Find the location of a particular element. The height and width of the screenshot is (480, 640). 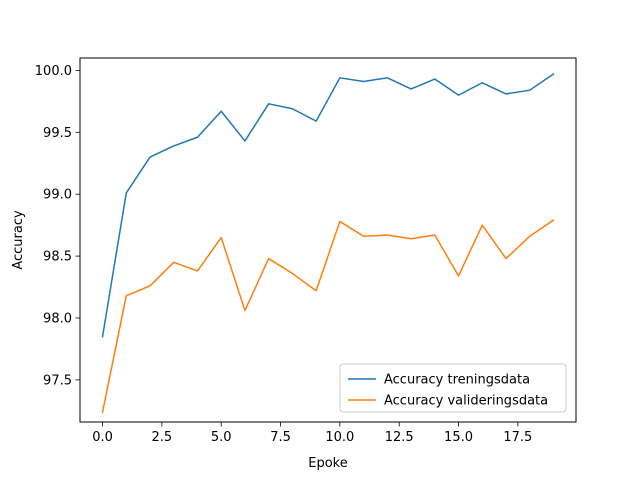

x-tick-label: 5.0 is located at coordinates (221, 437).